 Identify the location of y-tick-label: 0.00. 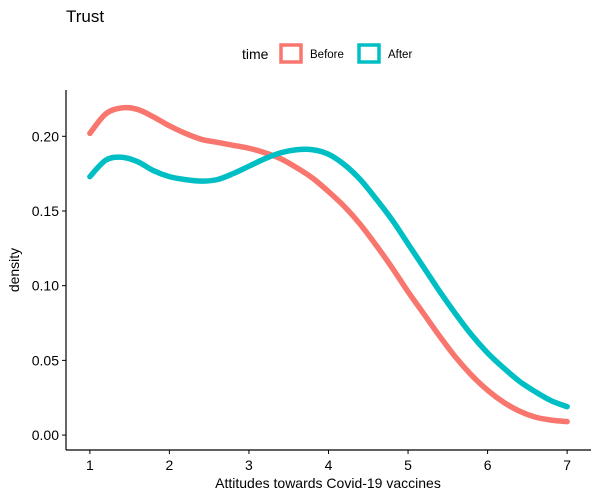
(45, 435).